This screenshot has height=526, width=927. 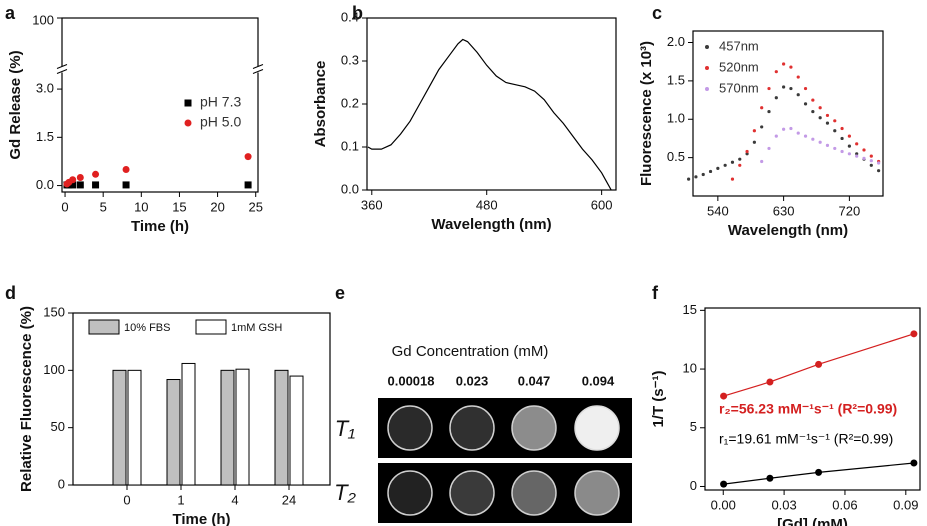 What do you see at coordinates (489, 114) in the screenshot?
I see `spectrum-line` at bounding box center [489, 114].